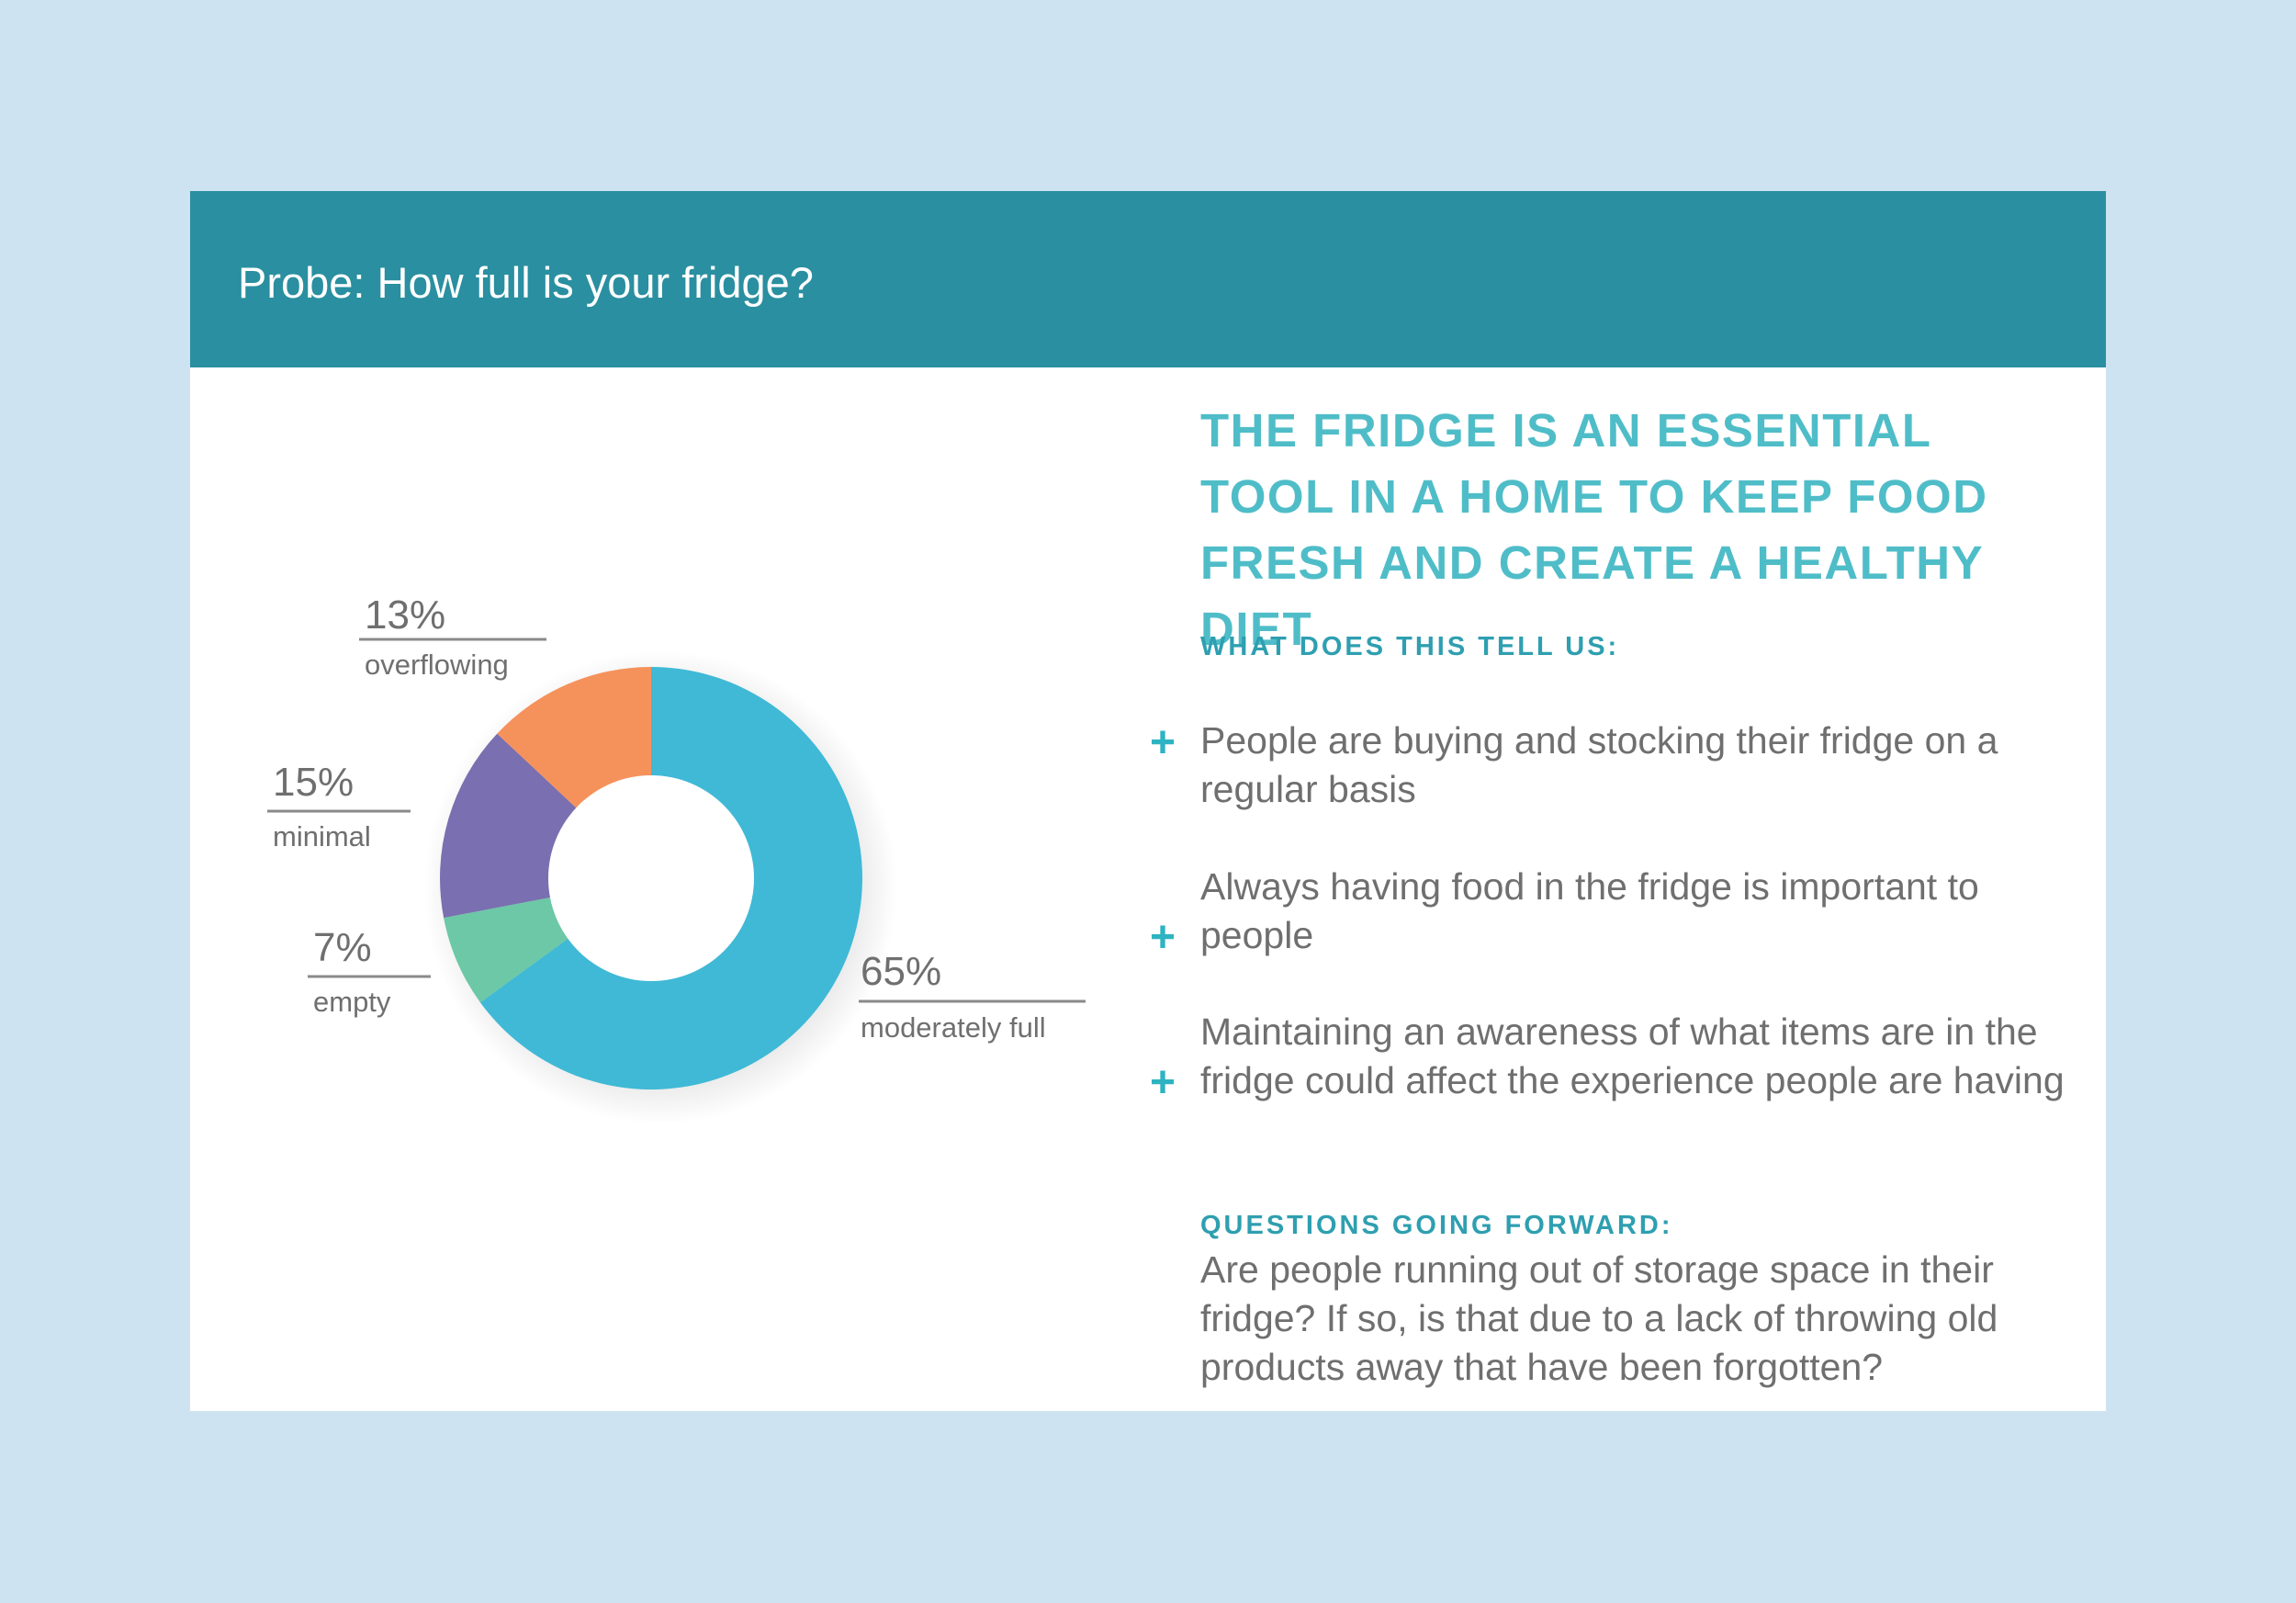 The image size is (2296, 1603). Describe the element at coordinates (1148, 279) in the screenshot. I see `card-header: Probe: How full is your fridge?` at that location.